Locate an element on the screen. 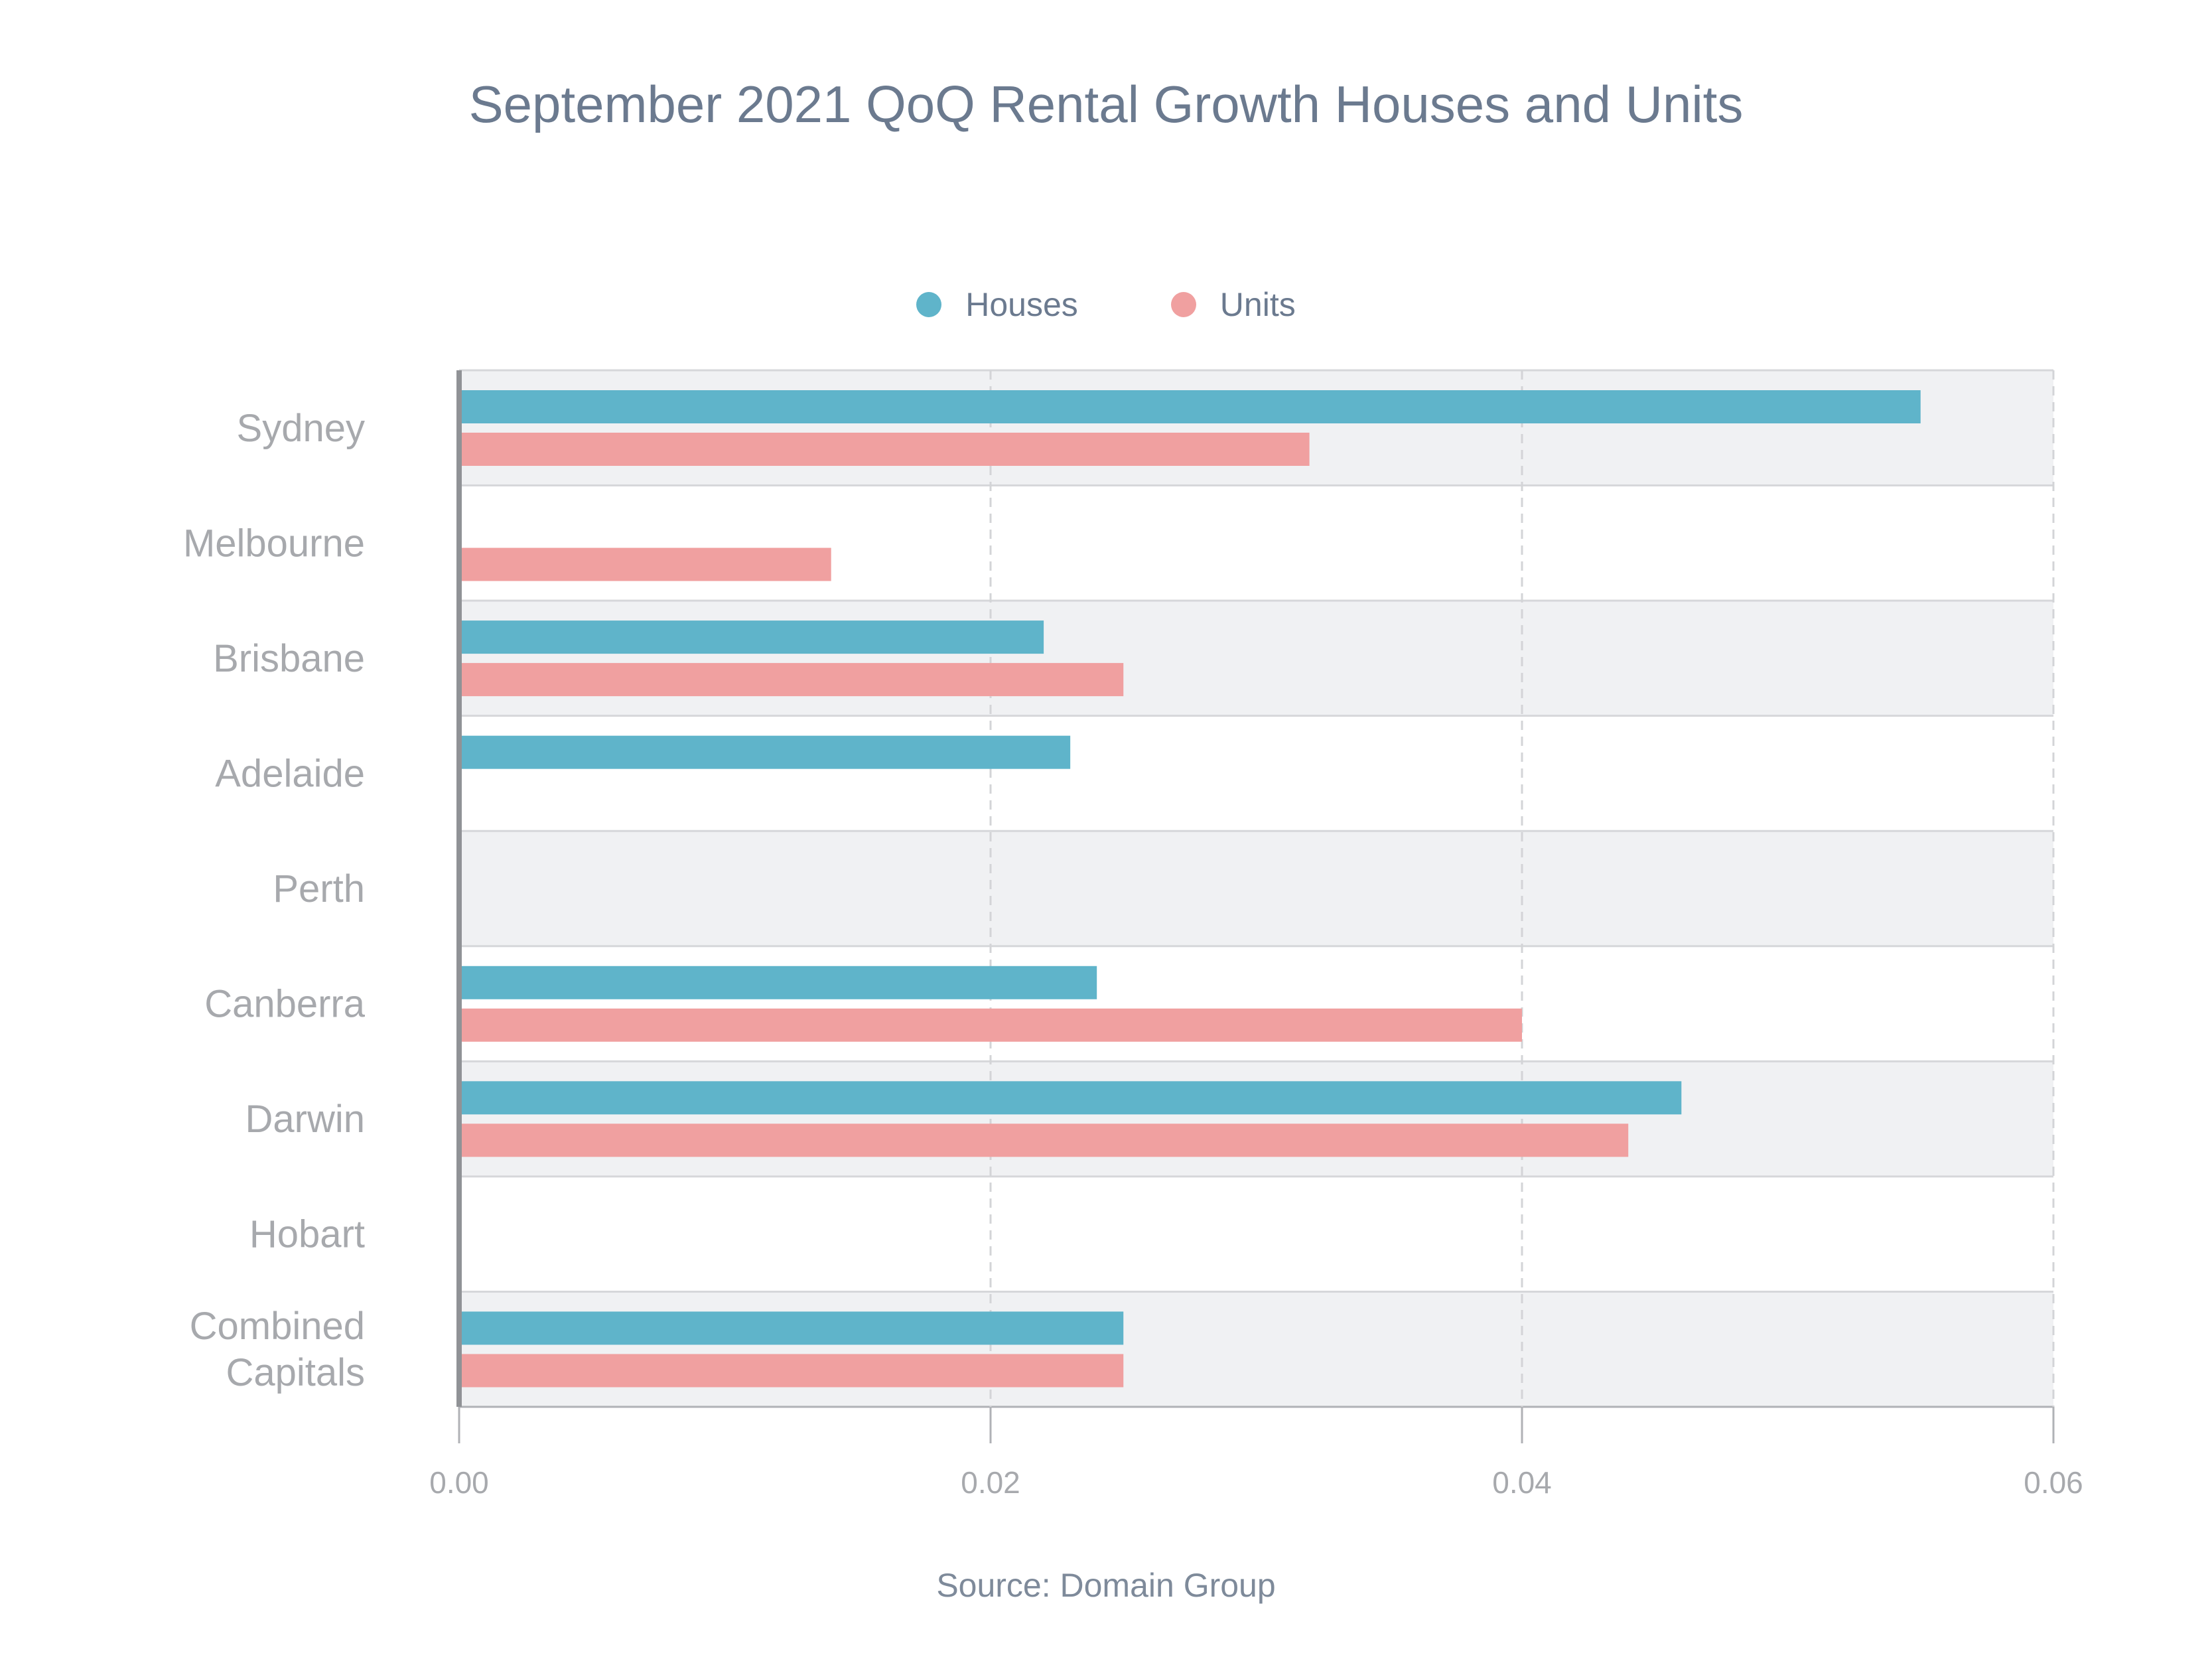  x-tick-label: 0.04 is located at coordinates (1522, 1482).